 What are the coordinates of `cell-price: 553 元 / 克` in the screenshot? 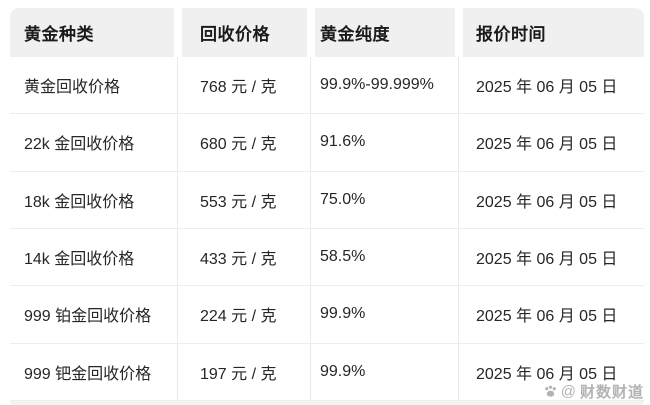 It's located at (244, 199).